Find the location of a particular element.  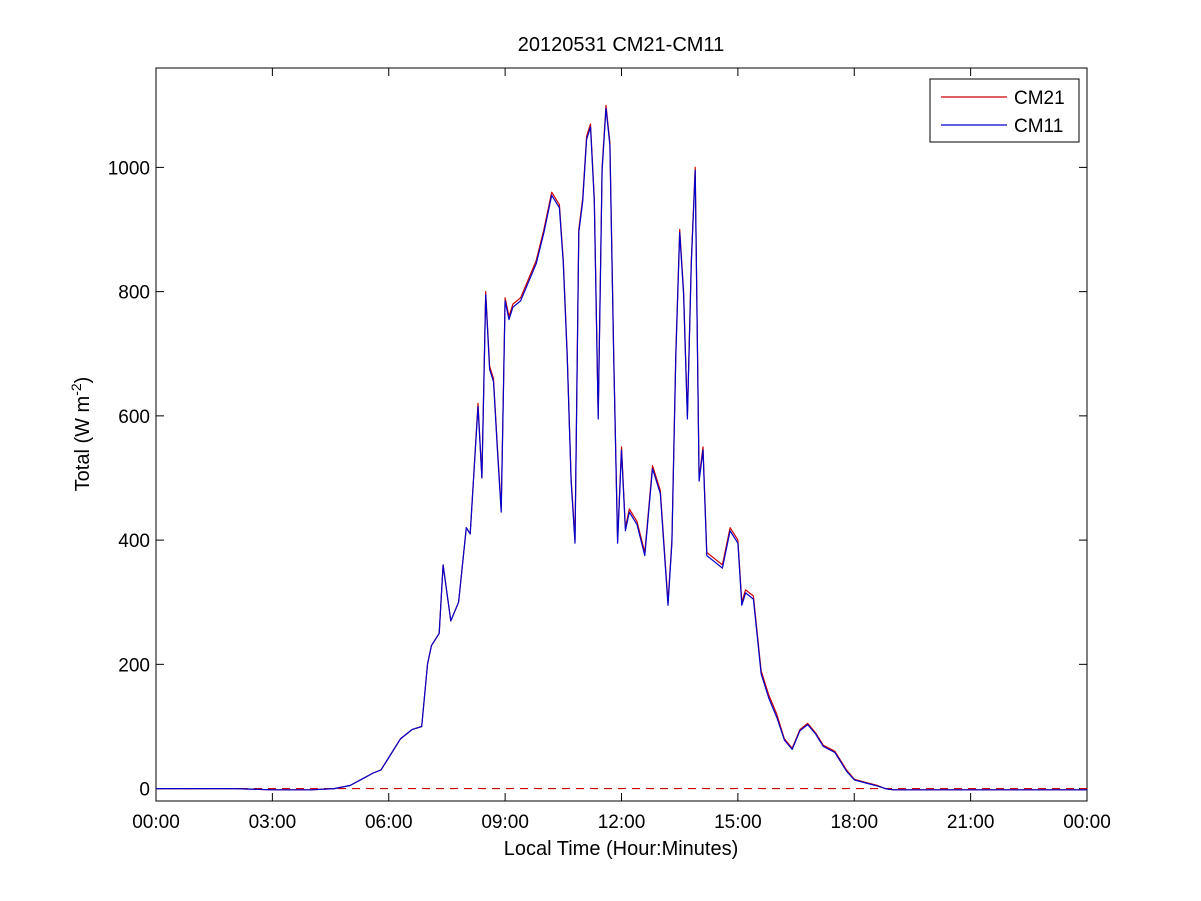

y-tick-label: 400 is located at coordinates (134, 541).